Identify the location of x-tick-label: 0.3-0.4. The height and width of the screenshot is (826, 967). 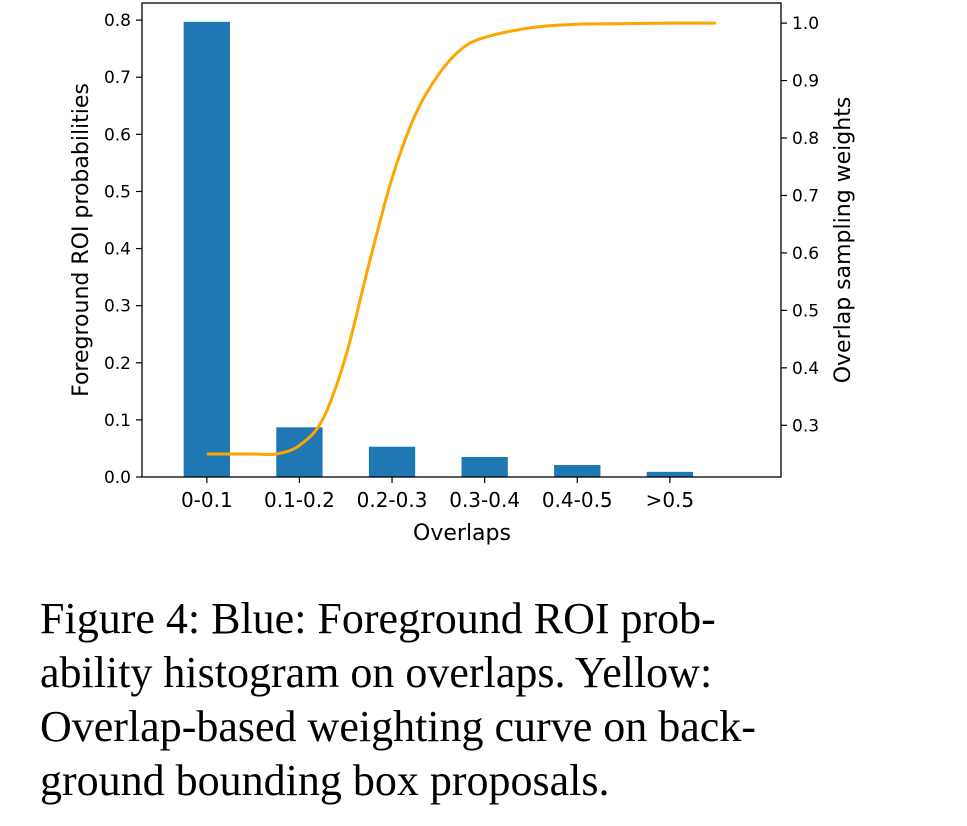
(484, 500).